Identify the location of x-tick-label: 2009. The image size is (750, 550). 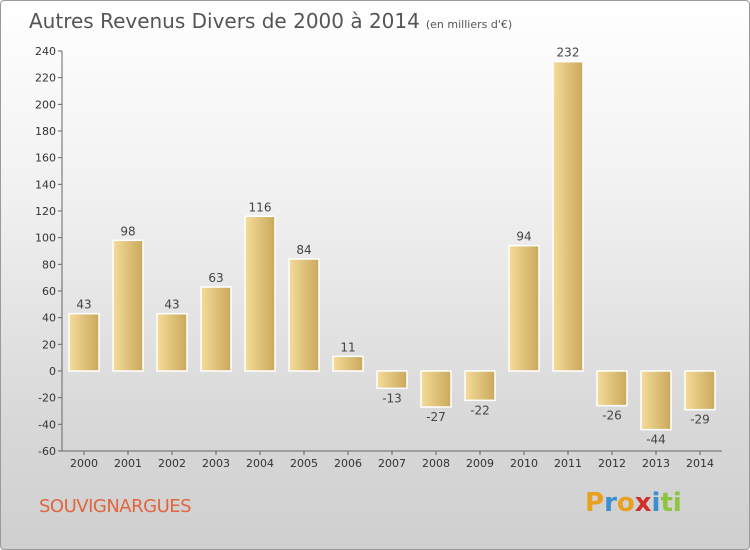
(480, 463).